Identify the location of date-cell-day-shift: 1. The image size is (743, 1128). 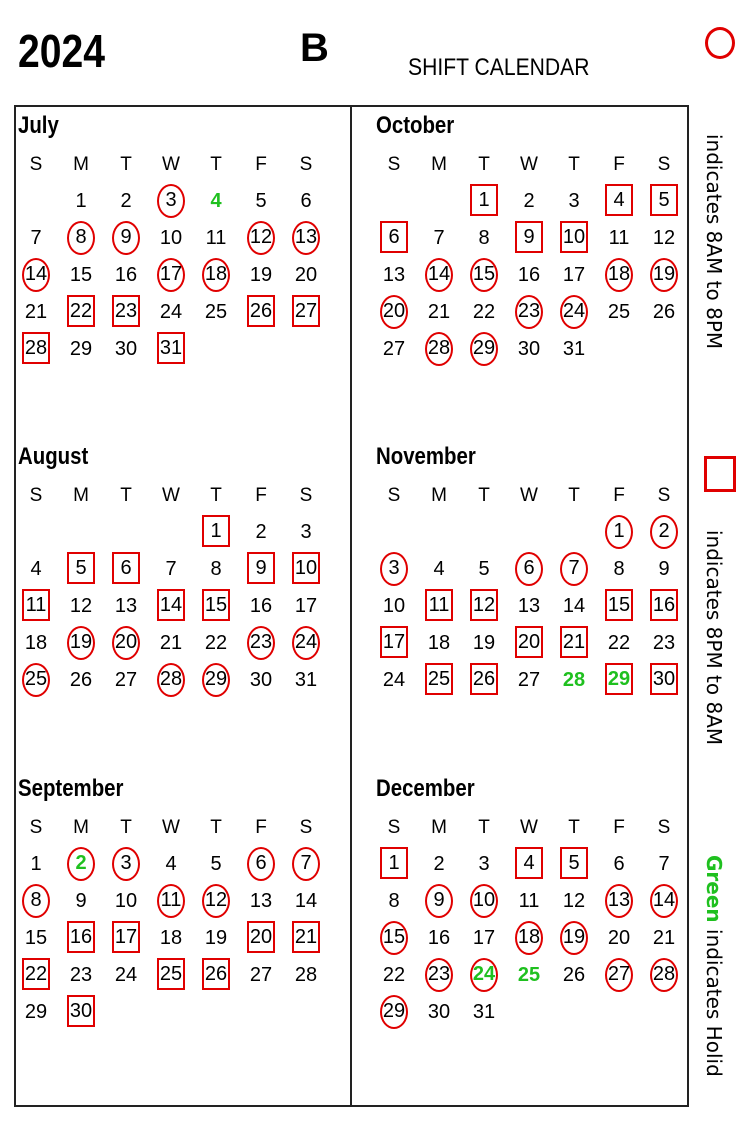
(619, 532).